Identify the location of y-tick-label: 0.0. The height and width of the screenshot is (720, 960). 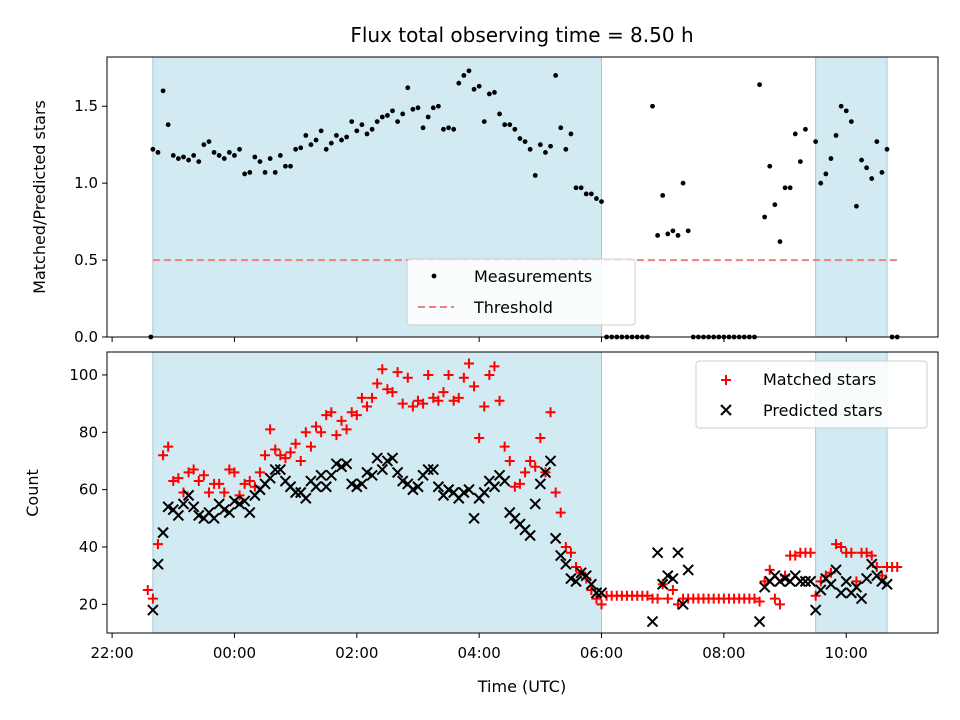
(86, 337).